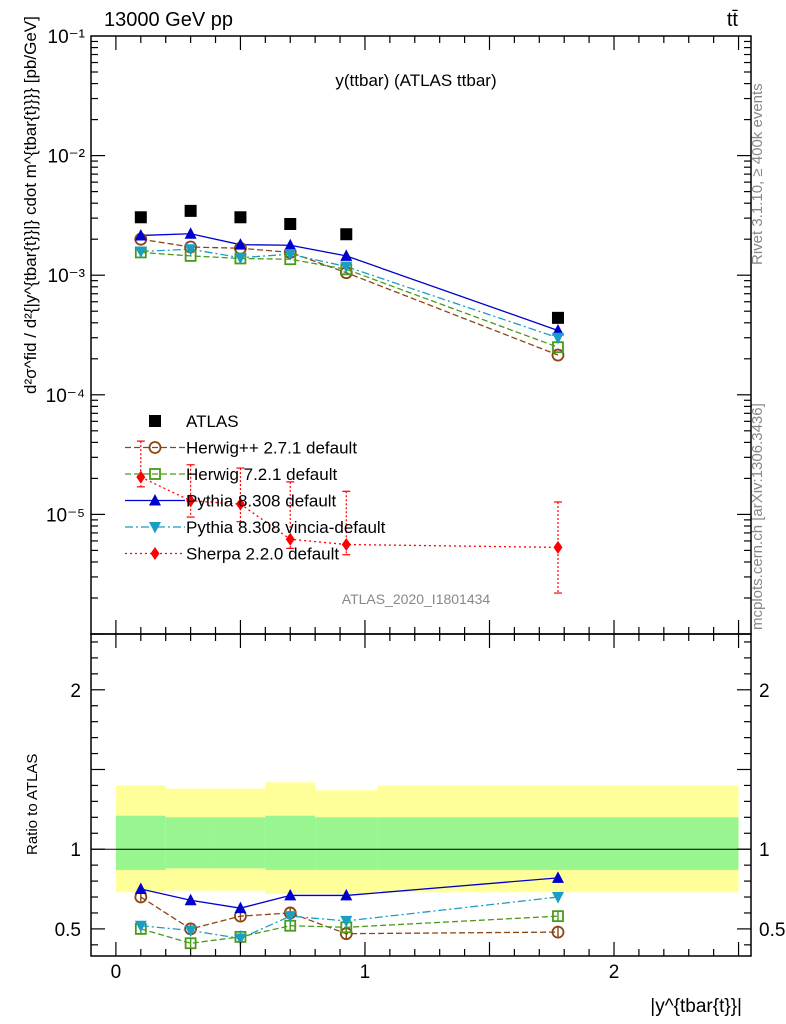 This screenshot has height=1024, width=786. I want to click on mcplots-label: mcplots.cern.ch [arXiv:1306.3436], so click(757, 516).